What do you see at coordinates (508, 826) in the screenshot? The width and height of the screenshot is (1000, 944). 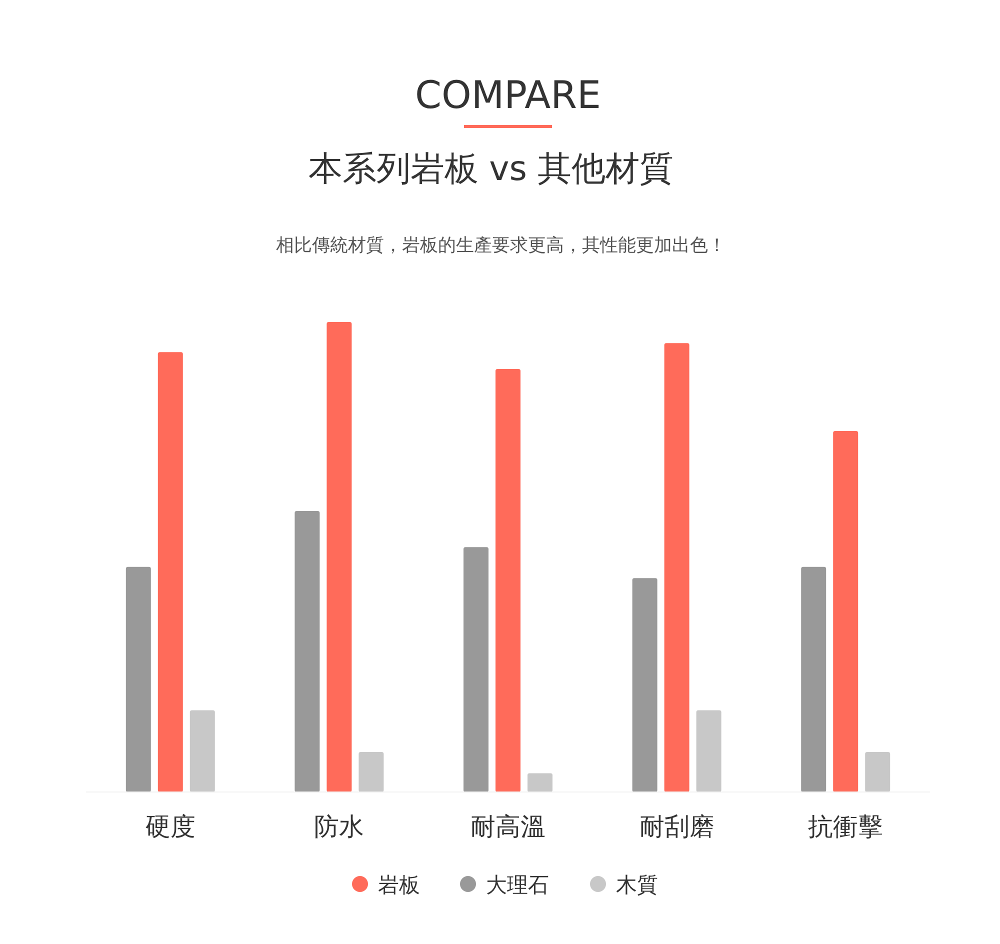 I see `x-tick-label: 耐高溫` at bounding box center [508, 826].